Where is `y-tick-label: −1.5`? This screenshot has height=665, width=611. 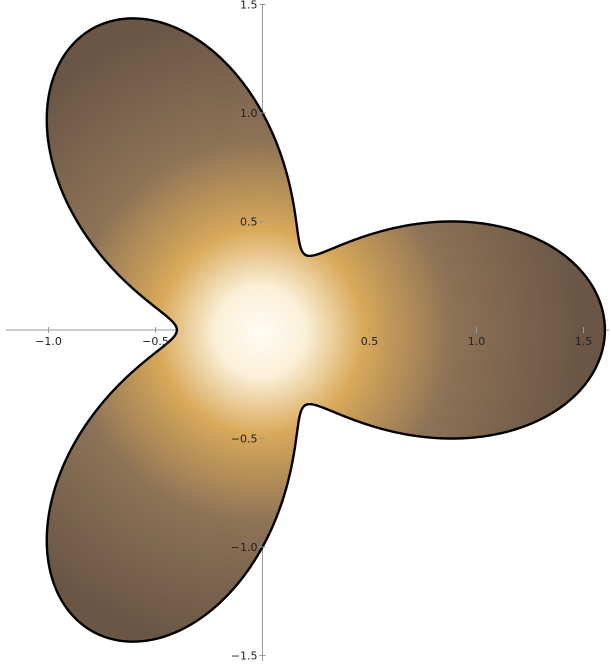
y-tick-label: −1.5 is located at coordinates (244, 656).